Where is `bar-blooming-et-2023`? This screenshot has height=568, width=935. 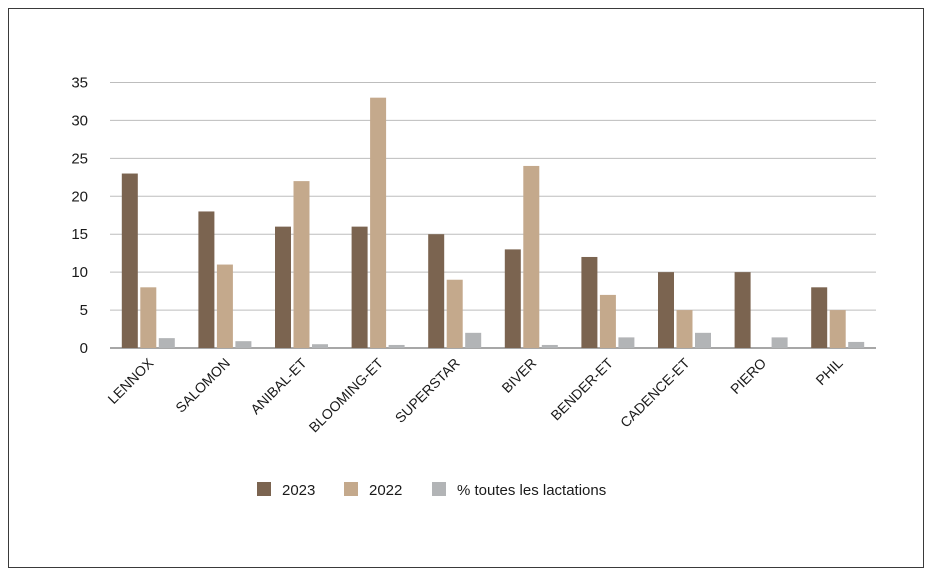 bar-blooming-et-2023 is located at coordinates (359, 287).